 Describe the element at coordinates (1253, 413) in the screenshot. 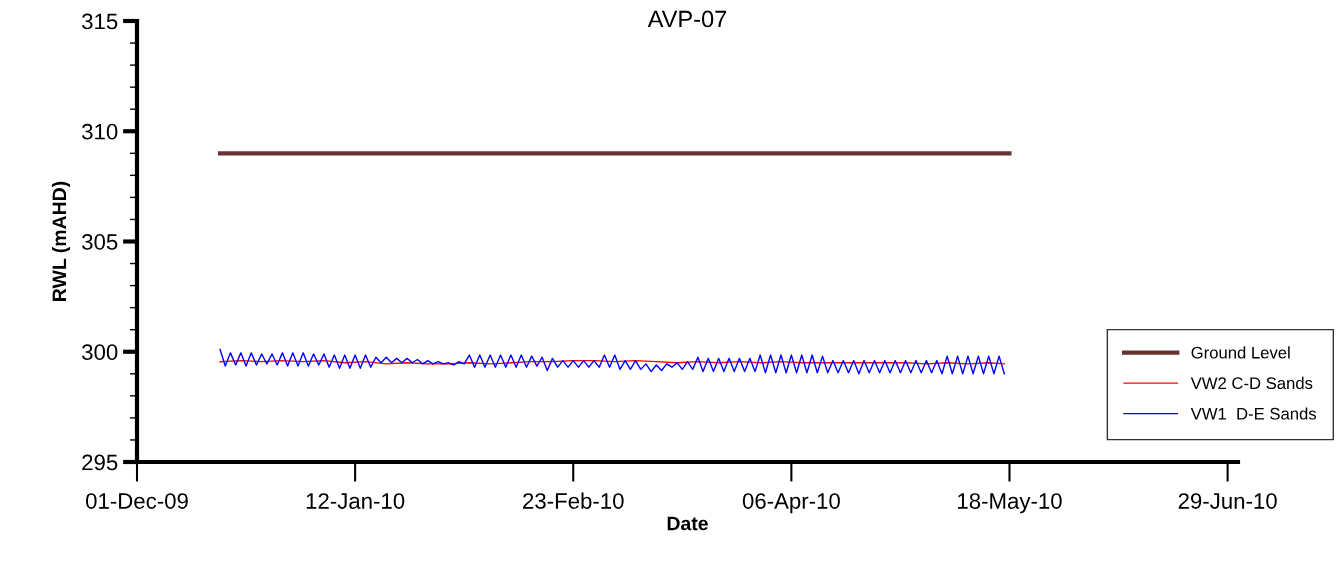

I see `legend-label: VW1 D-E Sands` at that location.